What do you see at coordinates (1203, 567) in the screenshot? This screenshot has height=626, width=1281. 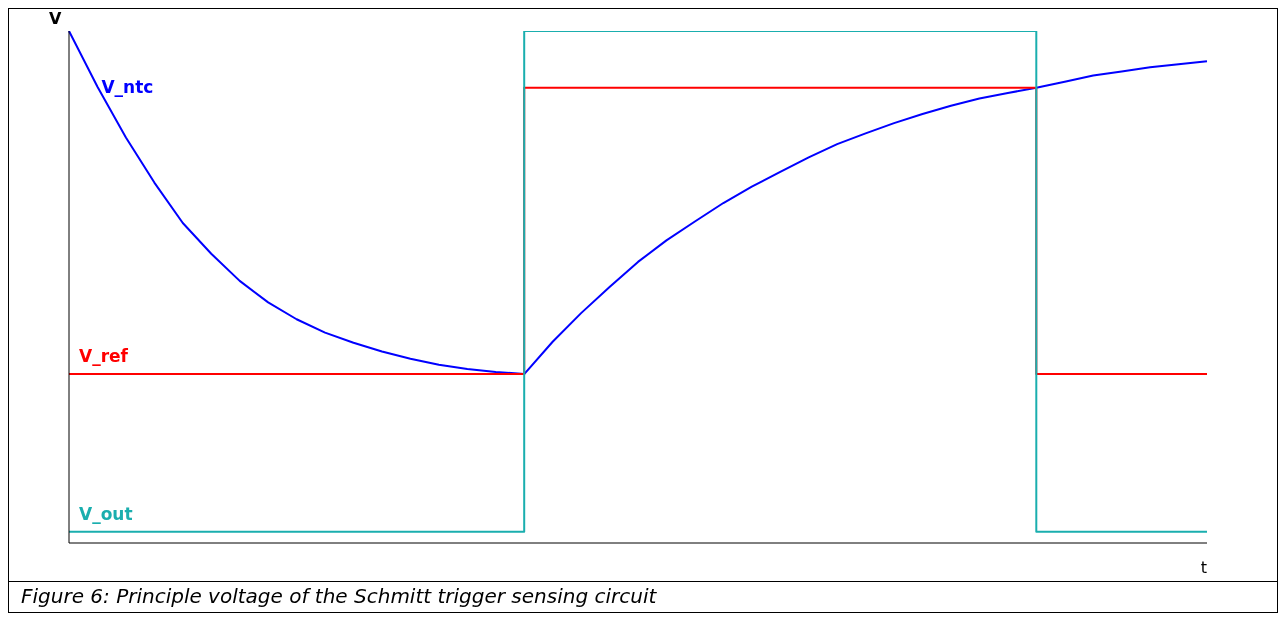 I see `x-axis-title: t` at bounding box center [1203, 567].